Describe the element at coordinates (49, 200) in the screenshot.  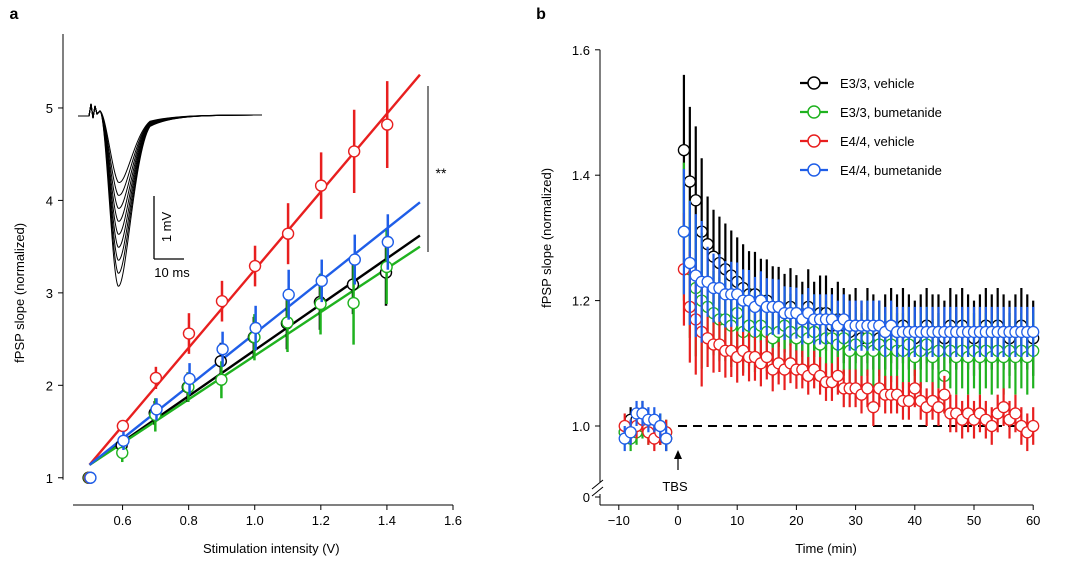
I see `y-tick-label: 4` at that location.